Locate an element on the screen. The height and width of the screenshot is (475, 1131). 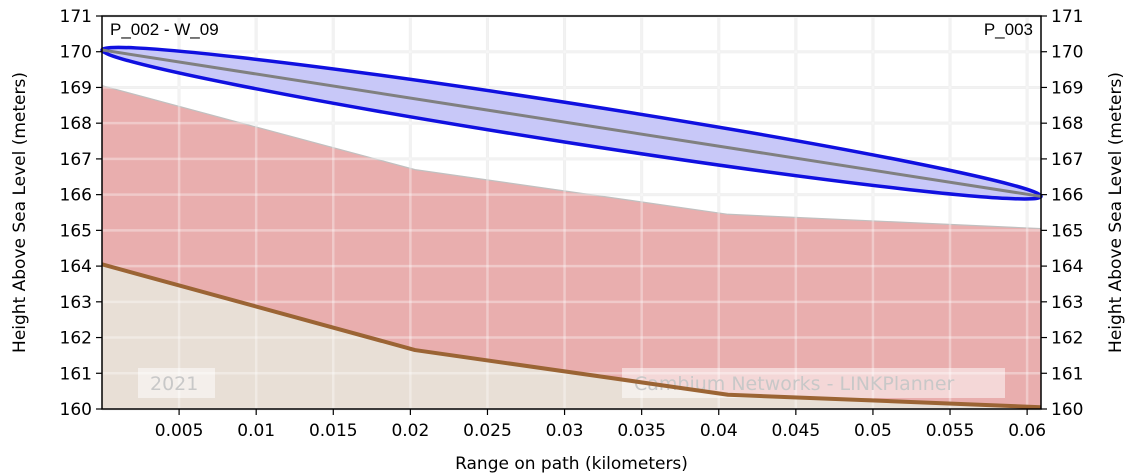
y-tick-label-left-0: 160 is located at coordinates (76, 410).